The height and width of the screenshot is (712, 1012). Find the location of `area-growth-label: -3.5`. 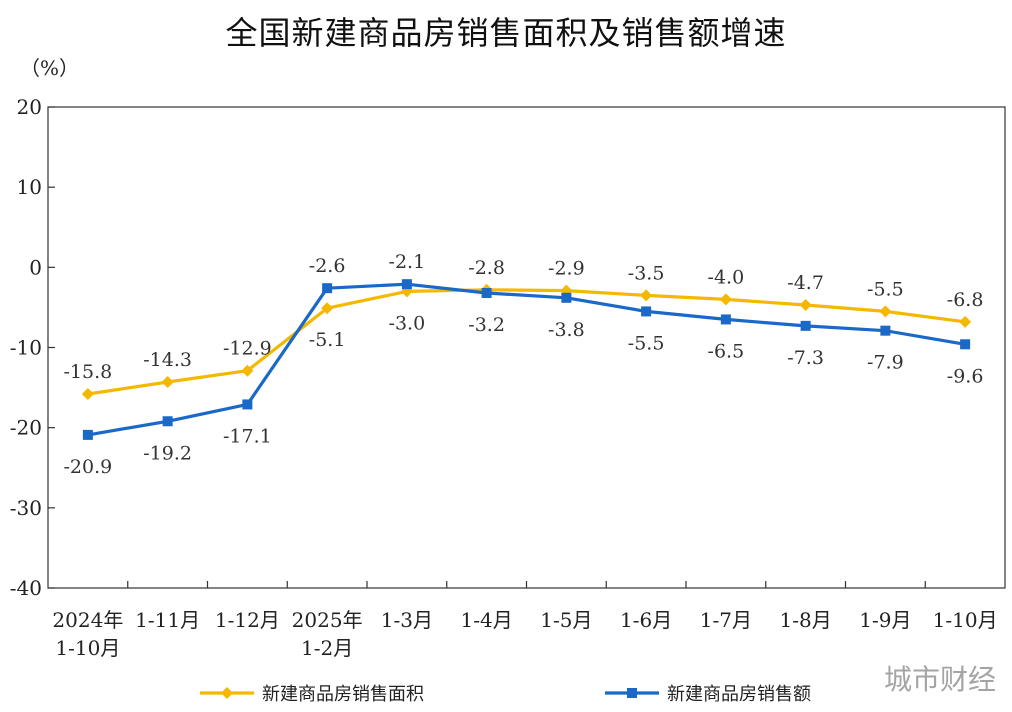

area-growth-label: -3.5 is located at coordinates (646, 273).